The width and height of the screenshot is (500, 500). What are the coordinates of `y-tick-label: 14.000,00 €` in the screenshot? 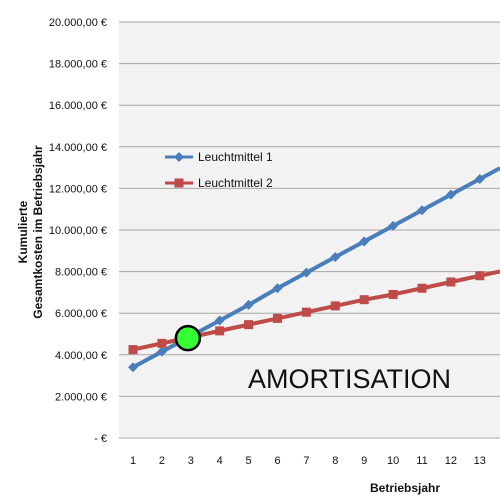 It's located at (78, 148).